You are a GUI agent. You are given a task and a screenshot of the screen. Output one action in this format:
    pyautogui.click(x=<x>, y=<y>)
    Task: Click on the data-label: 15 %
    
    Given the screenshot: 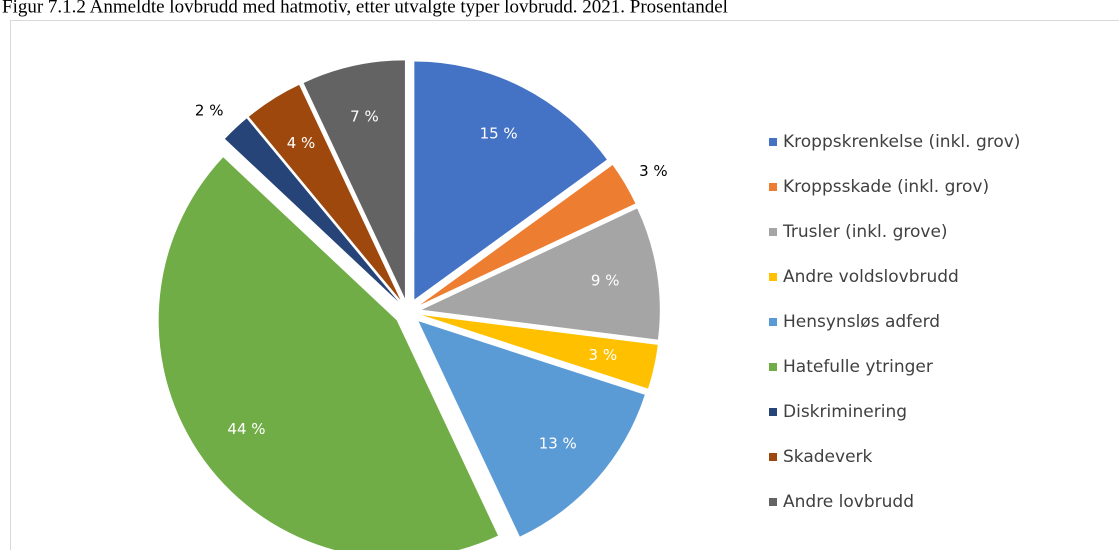 What is the action you would take?
    pyautogui.click(x=499, y=134)
    